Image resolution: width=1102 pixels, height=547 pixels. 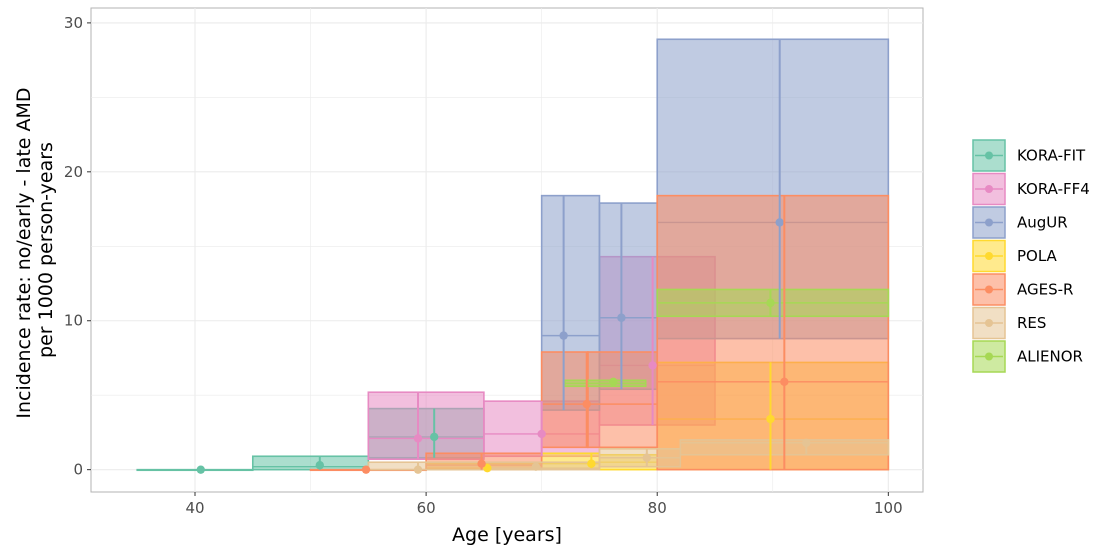 I want to click on legend-key-point-kora-ff4, so click(x=989, y=189).